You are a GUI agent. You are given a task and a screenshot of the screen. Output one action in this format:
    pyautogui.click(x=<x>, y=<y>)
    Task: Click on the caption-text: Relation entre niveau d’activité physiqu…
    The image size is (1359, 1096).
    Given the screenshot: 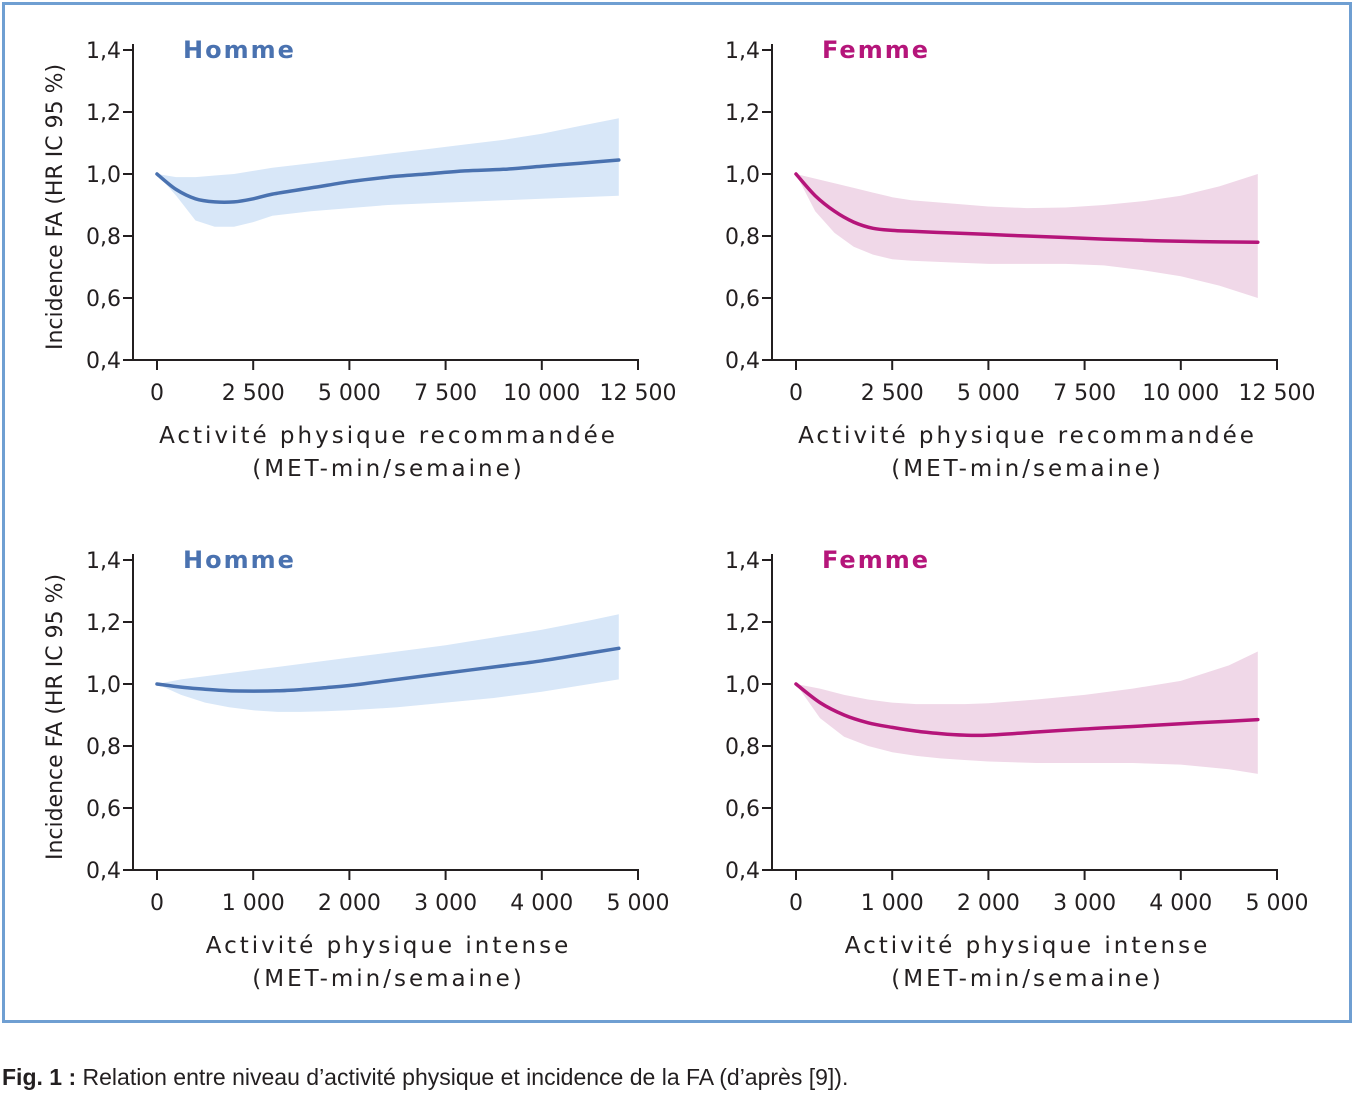 What is the action you would take?
    pyautogui.click(x=465, y=1077)
    